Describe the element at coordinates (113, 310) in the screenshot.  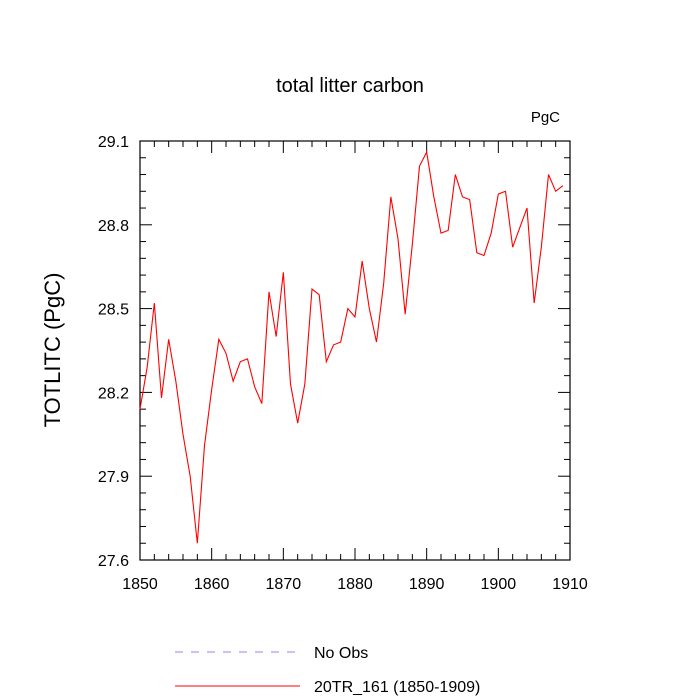
I see `y-tick-label: 28.5` at that location.